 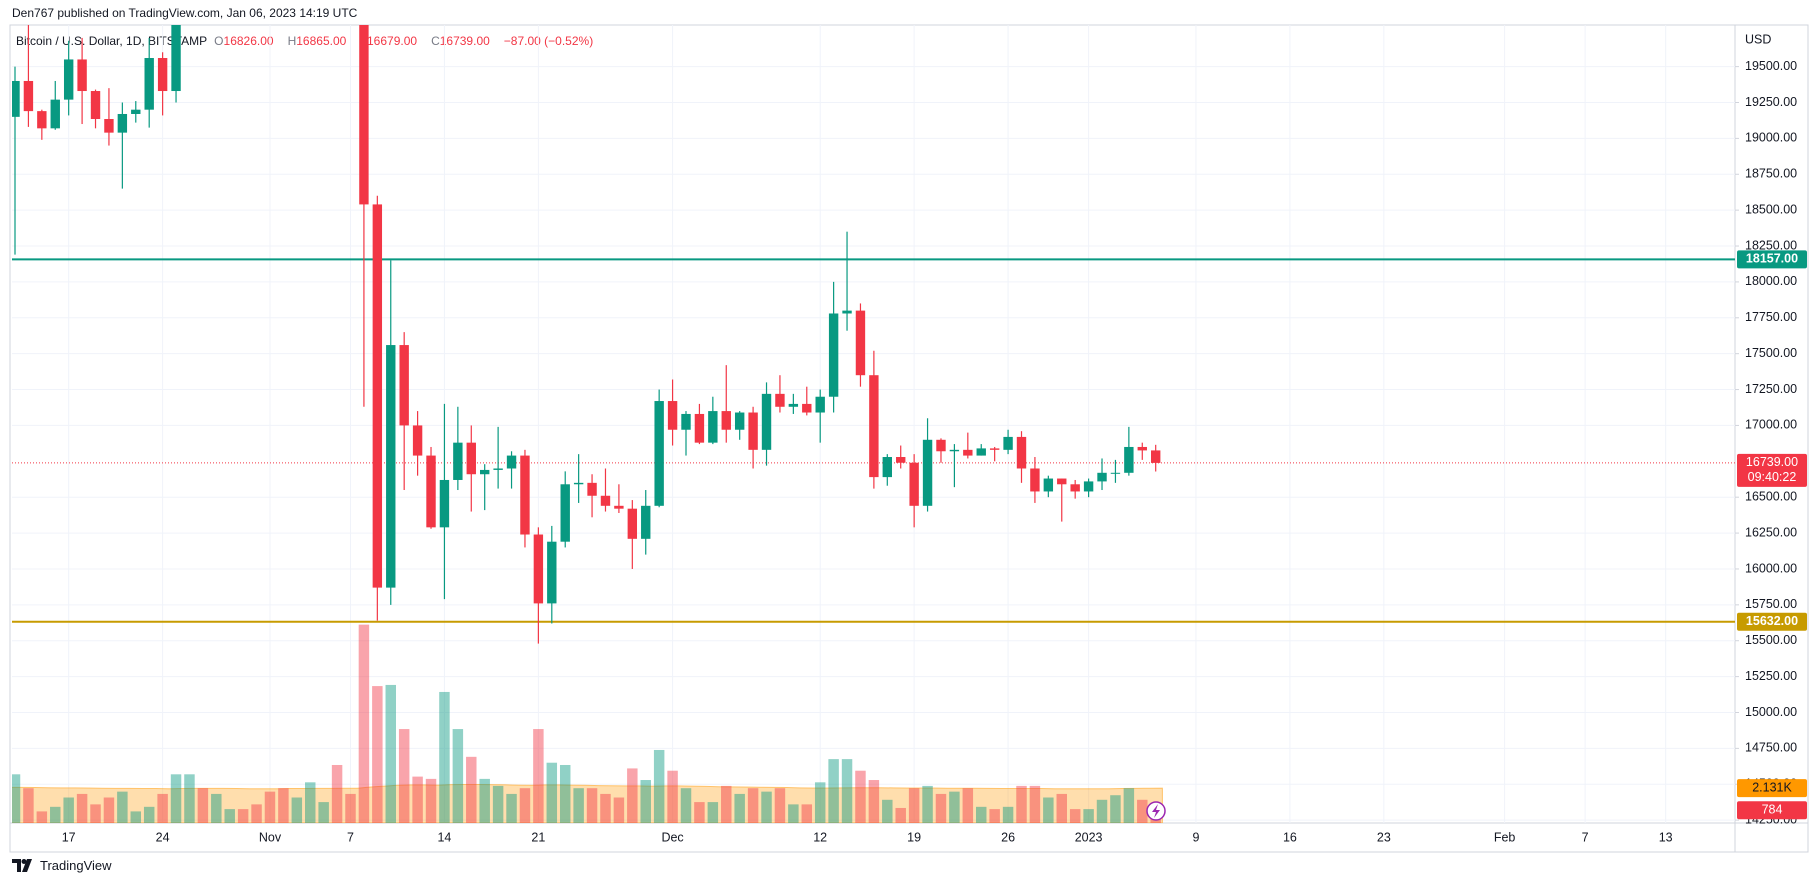 I want to click on footer: TradingView, so click(x=62, y=865).